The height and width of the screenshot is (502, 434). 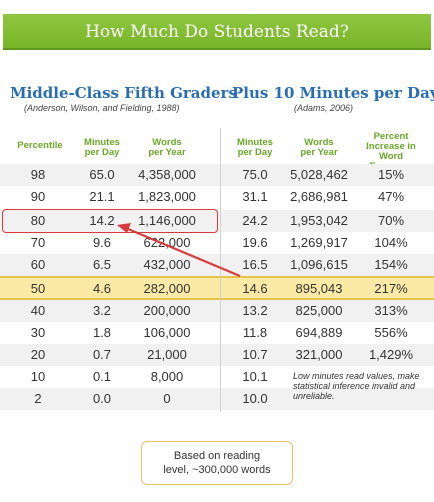 I want to click on title-banner: How Much Do Students Read?, so click(x=217, y=32).